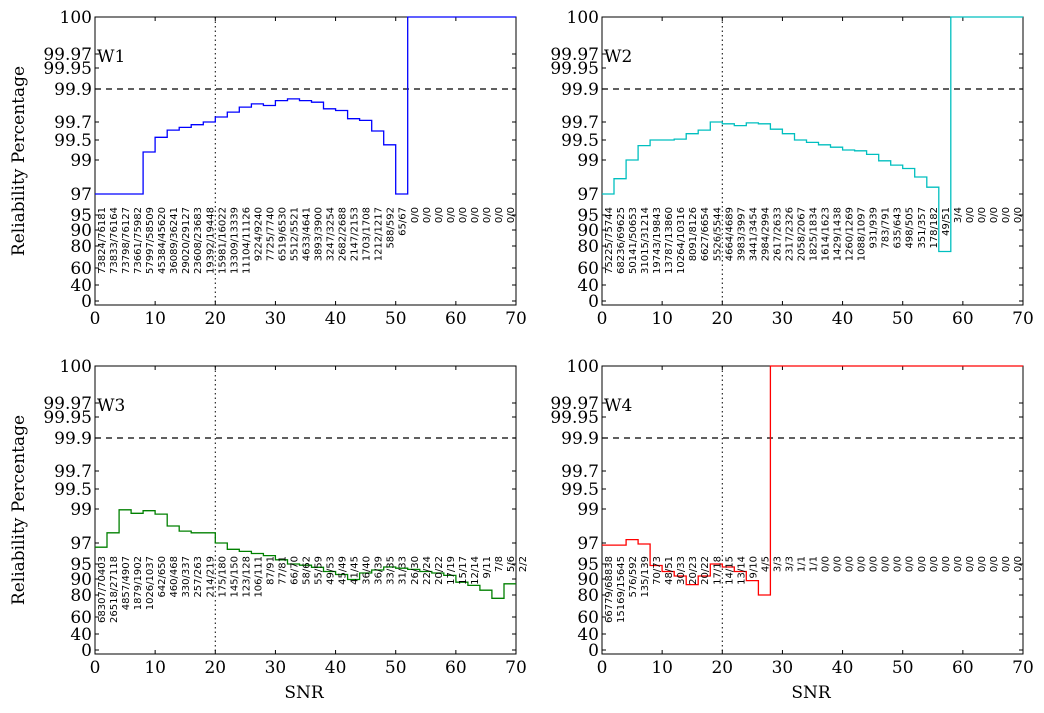 This screenshot has width=1044, height=713. I want to click on panel-3-count-label: 26/30, so click(415, 570).